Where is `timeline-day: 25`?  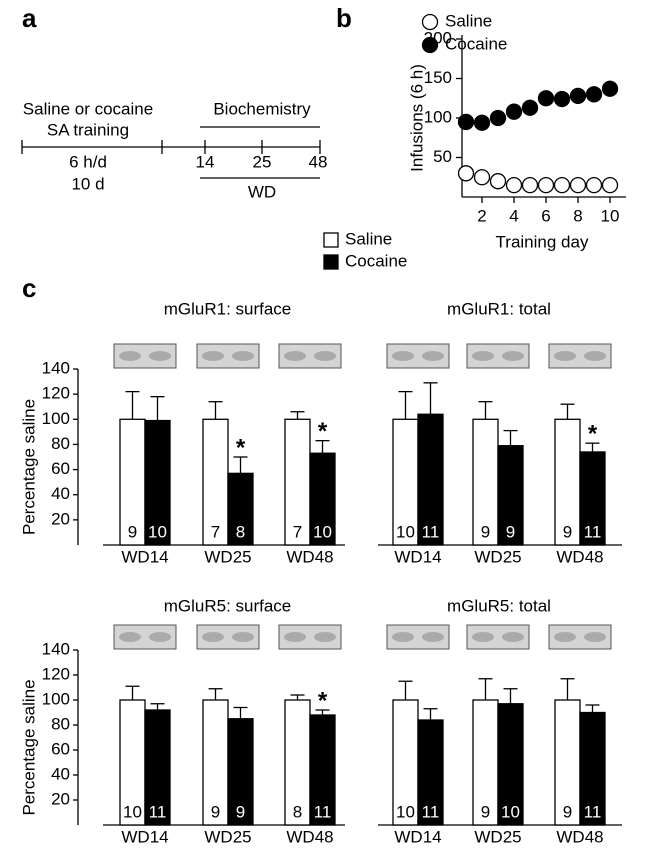 timeline-day: 25 is located at coordinates (262, 161).